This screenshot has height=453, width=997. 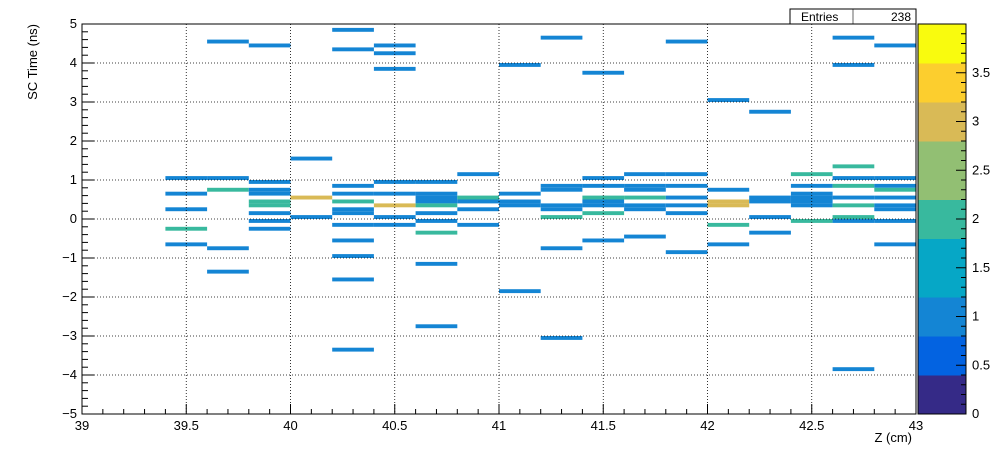 What do you see at coordinates (707, 425) in the screenshot?
I see `x-tick-label: 42` at bounding box center [707, 425].